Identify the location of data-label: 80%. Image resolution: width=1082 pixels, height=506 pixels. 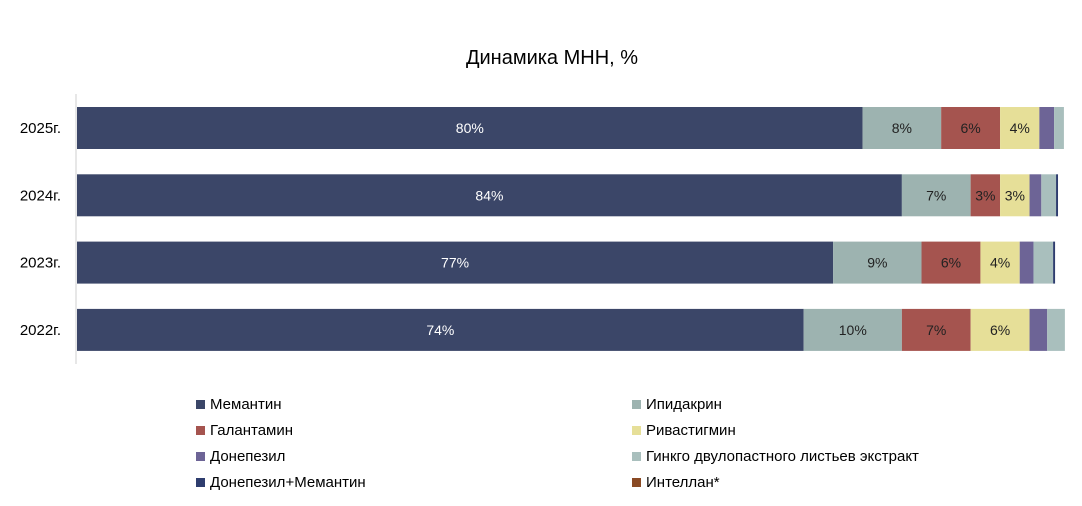
(470, 128).